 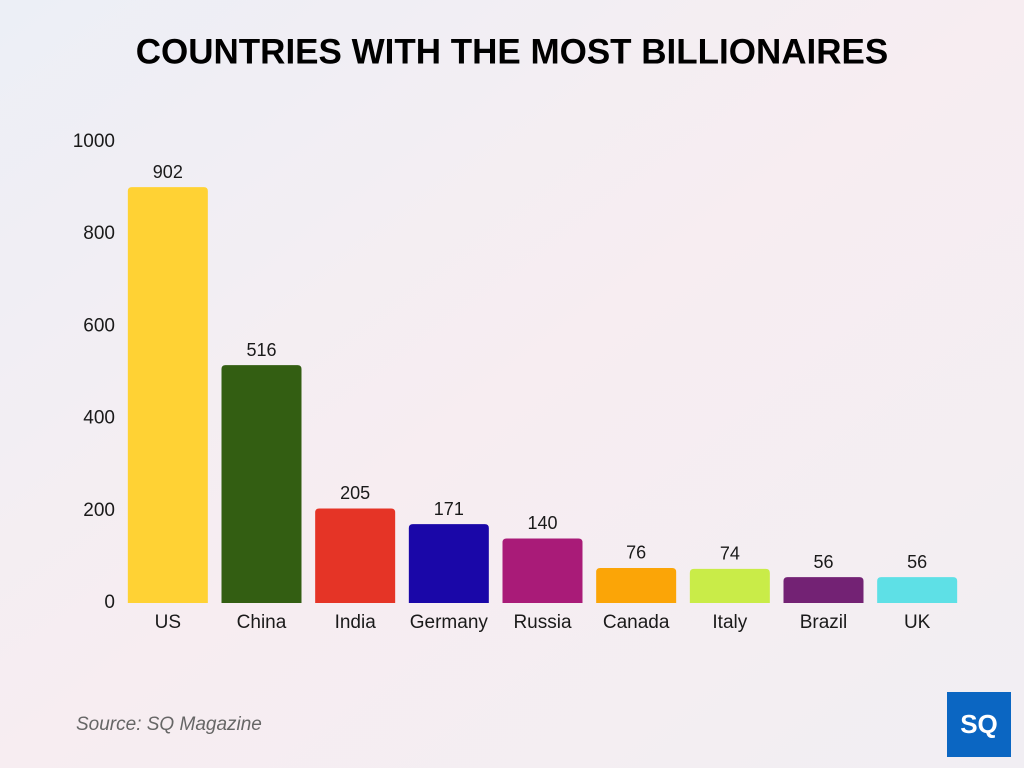 What do you see at coordinates (917, 622) in the screenshot?
I see `x-tick-label: UK` at bounding box center [917, 622].